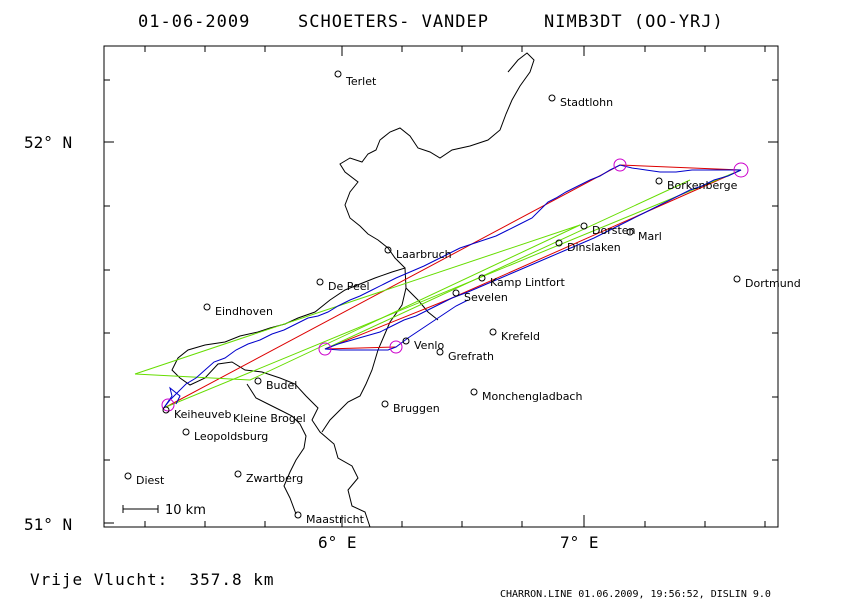 The width and height of the screenshot is (853, 603). I want to click on place-terlet: Terlet, so click(355, 79).